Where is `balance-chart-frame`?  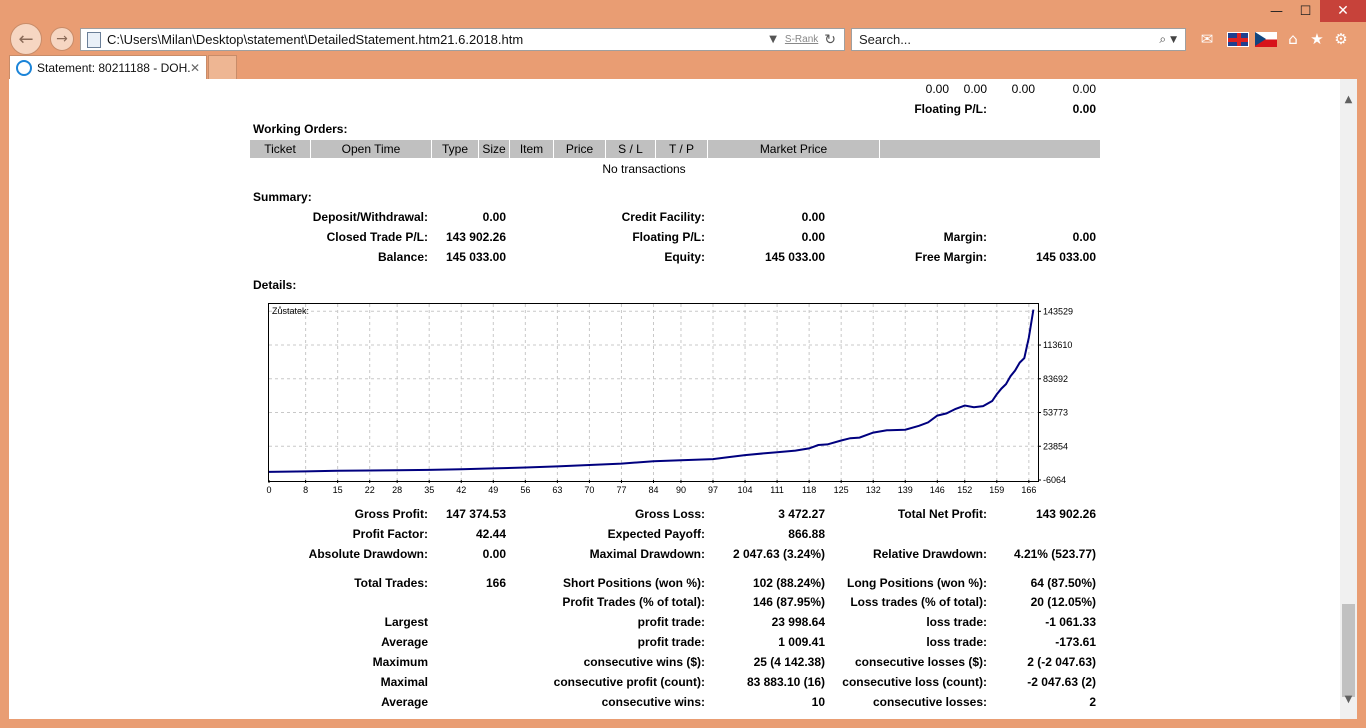 balance-chart-frame is located at coordinates (653, 392).